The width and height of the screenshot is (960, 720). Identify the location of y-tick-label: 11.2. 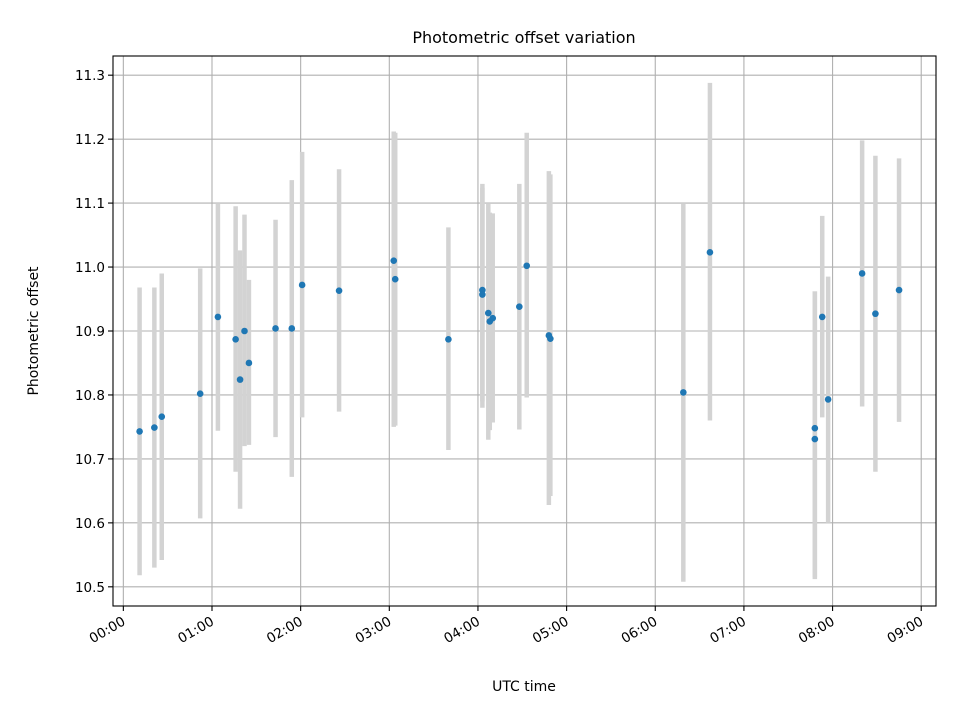
(90, 140).